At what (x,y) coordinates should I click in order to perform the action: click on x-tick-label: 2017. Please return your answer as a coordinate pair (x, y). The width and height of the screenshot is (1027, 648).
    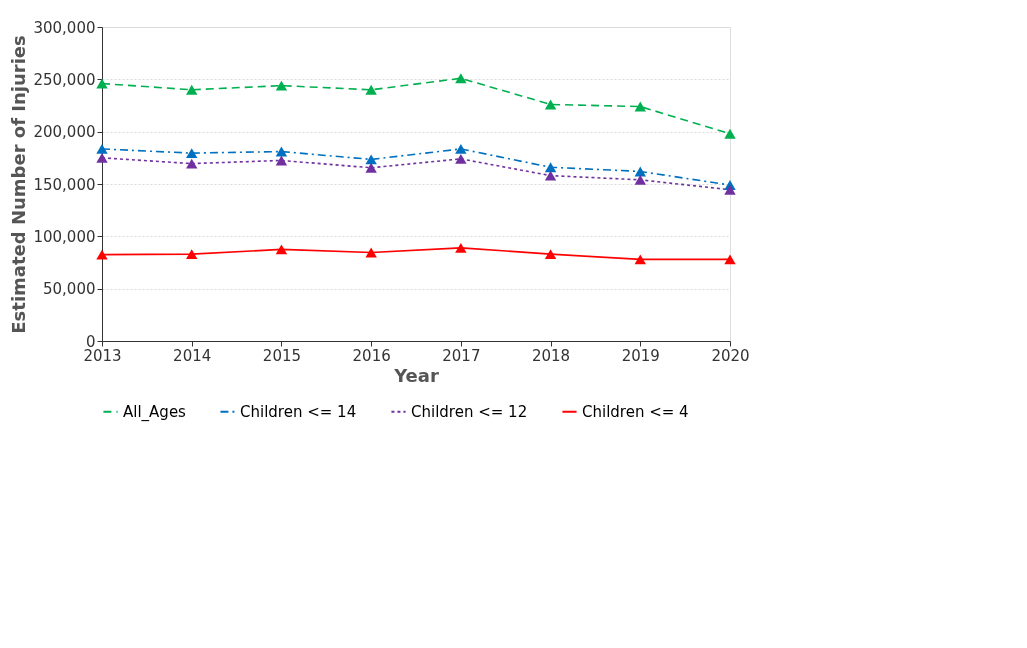
    Looking at the image, I should click on (461, 355).